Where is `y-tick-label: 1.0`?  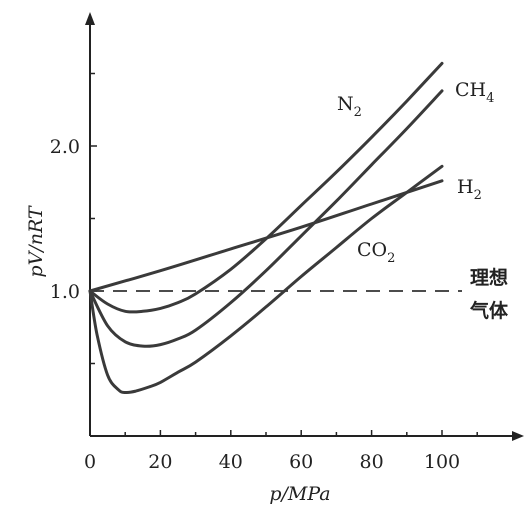 y-tick-label: 1.0 is located at coordinates (65, 292).